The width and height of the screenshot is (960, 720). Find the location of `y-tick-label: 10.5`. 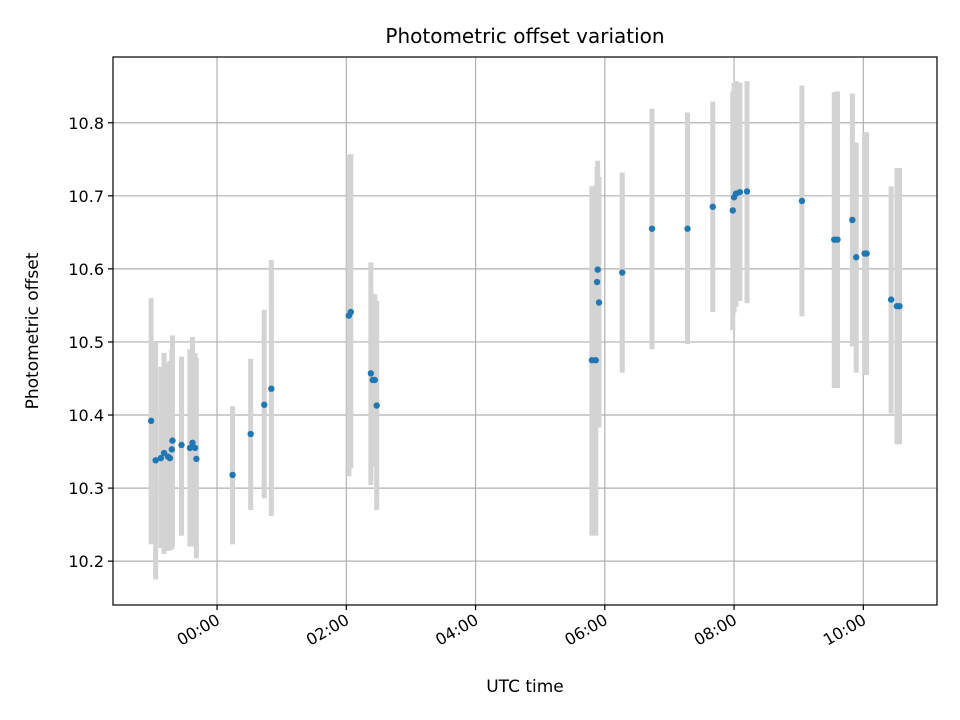

y-tick-label: 10.5 is located at coordinates (86, 342).